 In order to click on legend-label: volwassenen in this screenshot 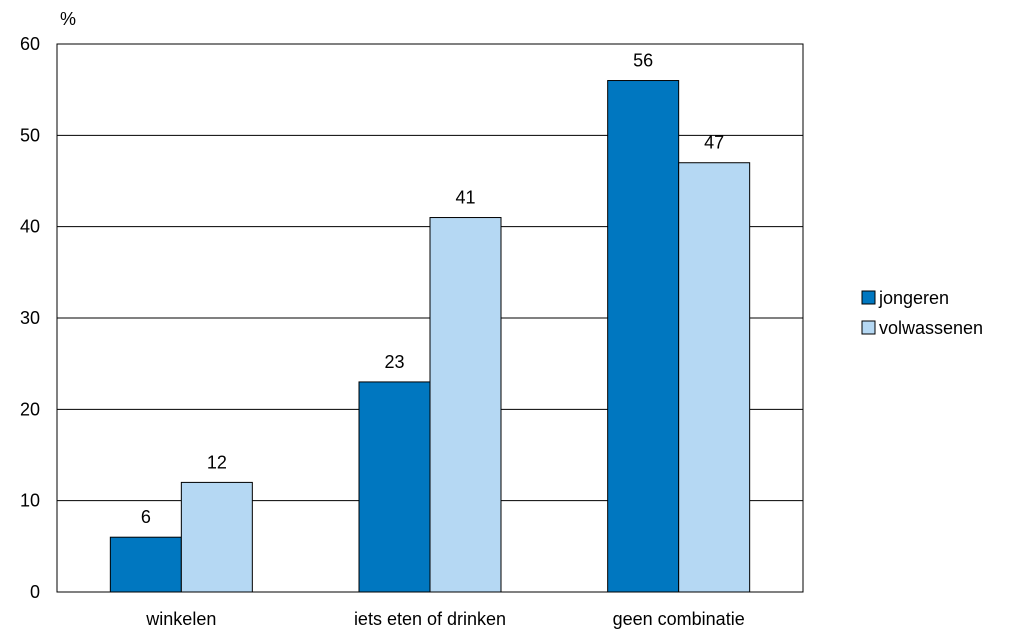, I will do `click(931, 328)`.